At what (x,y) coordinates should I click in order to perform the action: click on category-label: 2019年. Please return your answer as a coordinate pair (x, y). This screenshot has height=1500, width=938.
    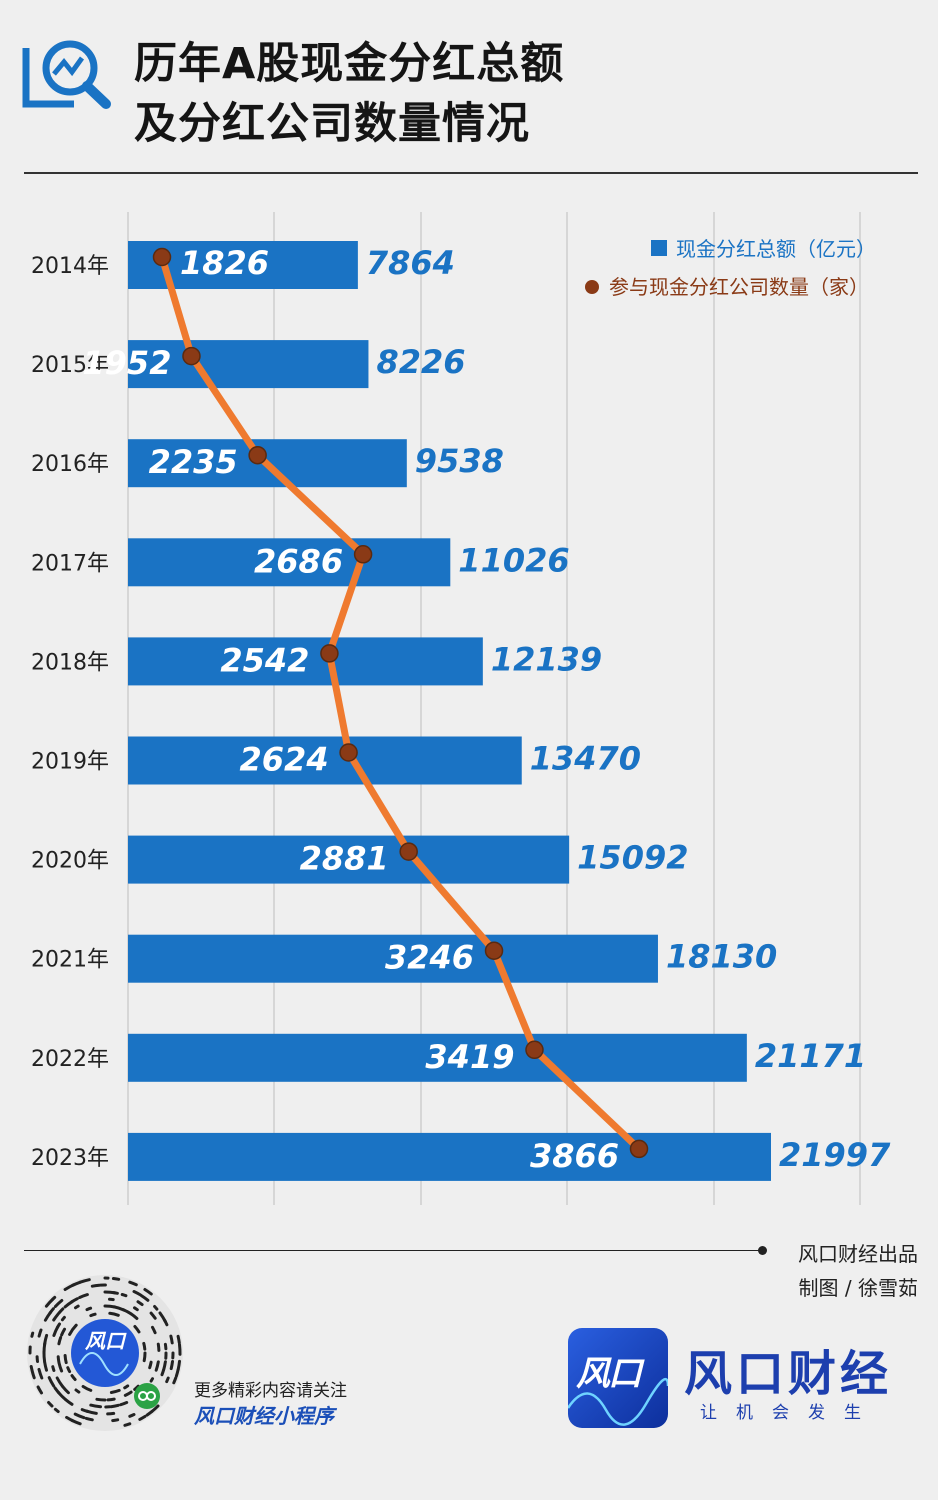
    Looking at the image, I should click on (70, 762).